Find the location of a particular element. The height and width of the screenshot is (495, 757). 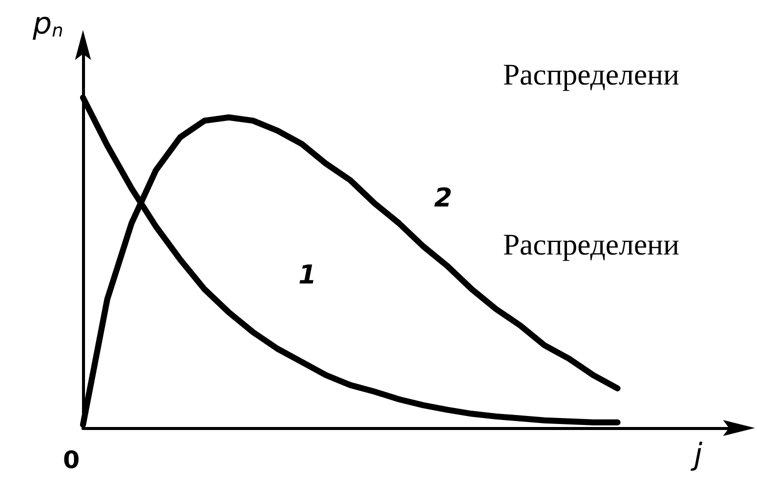

text: 0 is located at coordinates (71, 460).